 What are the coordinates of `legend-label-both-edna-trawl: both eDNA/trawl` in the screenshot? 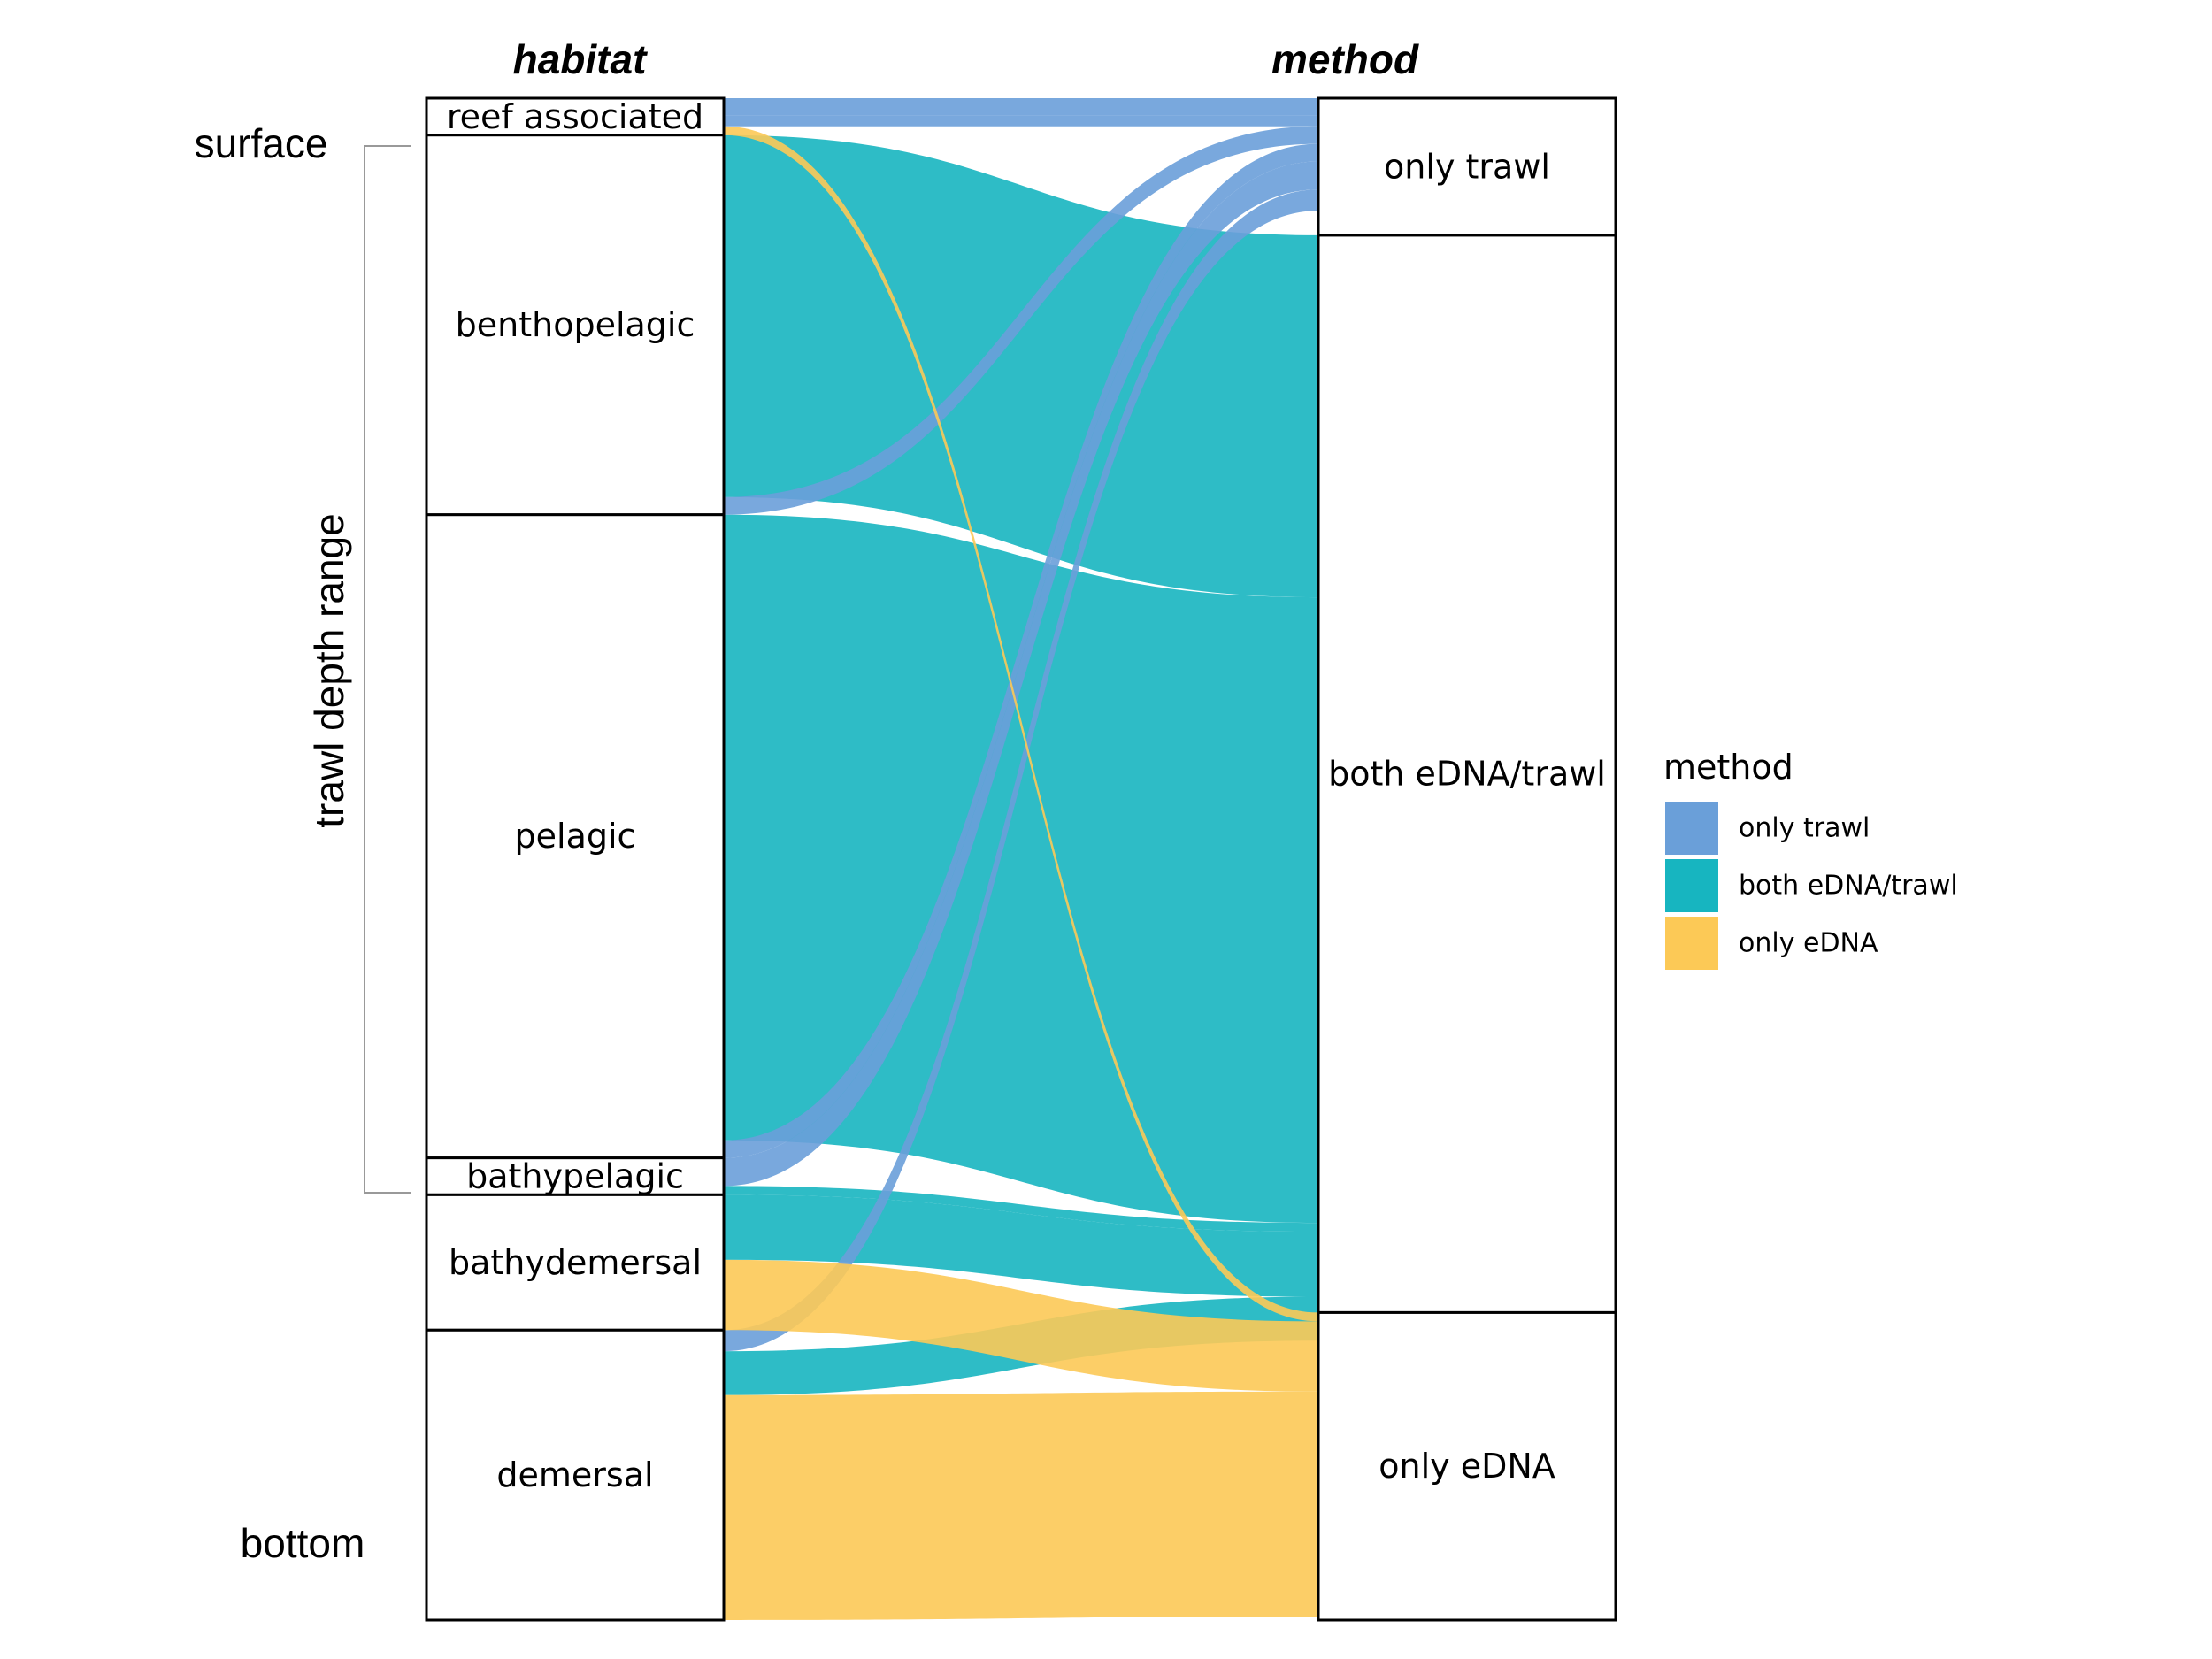 It's located at (1849, 887).